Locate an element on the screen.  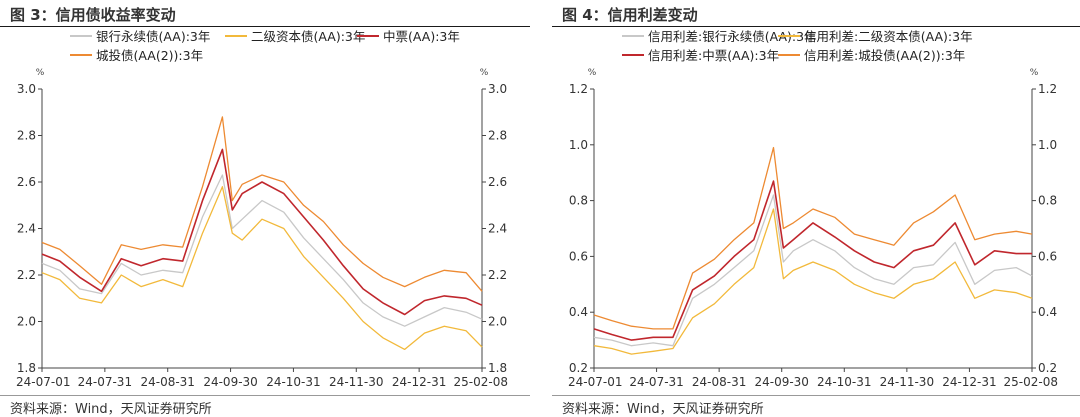
figure-title: 图 3：信用债收益率变动 is located at coordinates (93, 15).